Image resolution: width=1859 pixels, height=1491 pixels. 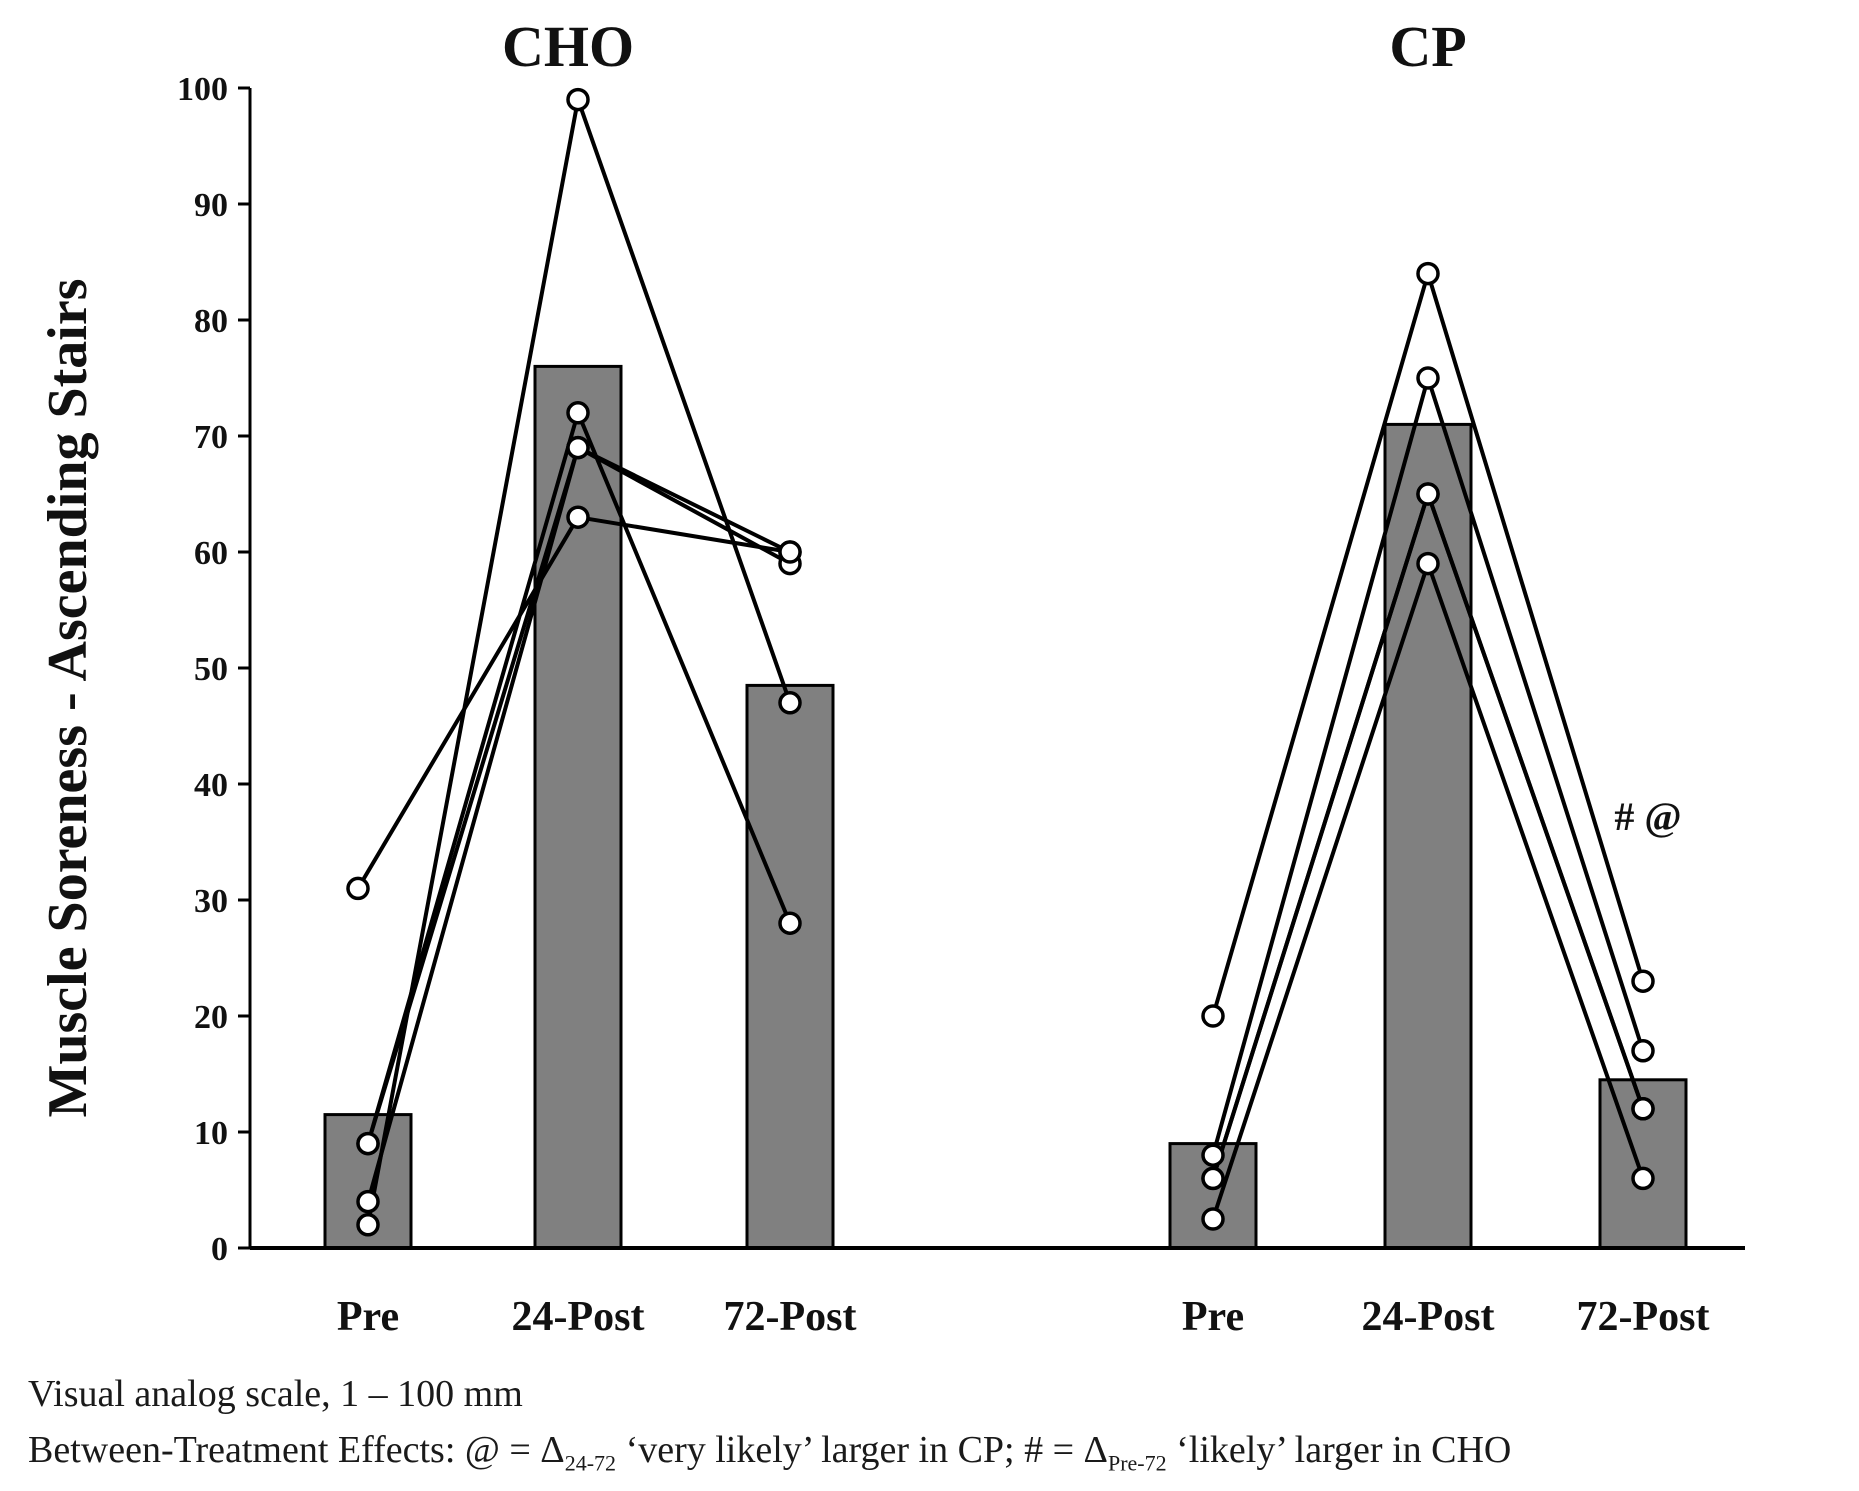 I want to click on point-cp-s4-72-post, so click(x=1643, y=1178).